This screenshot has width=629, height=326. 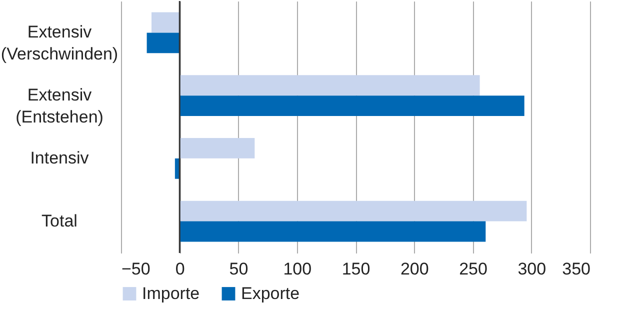 What do you see at coordinates (60, 106) in the screenshot?
I see `y-tick-label: Extensiv (Entstehen)` at bounding box center [60, 106].